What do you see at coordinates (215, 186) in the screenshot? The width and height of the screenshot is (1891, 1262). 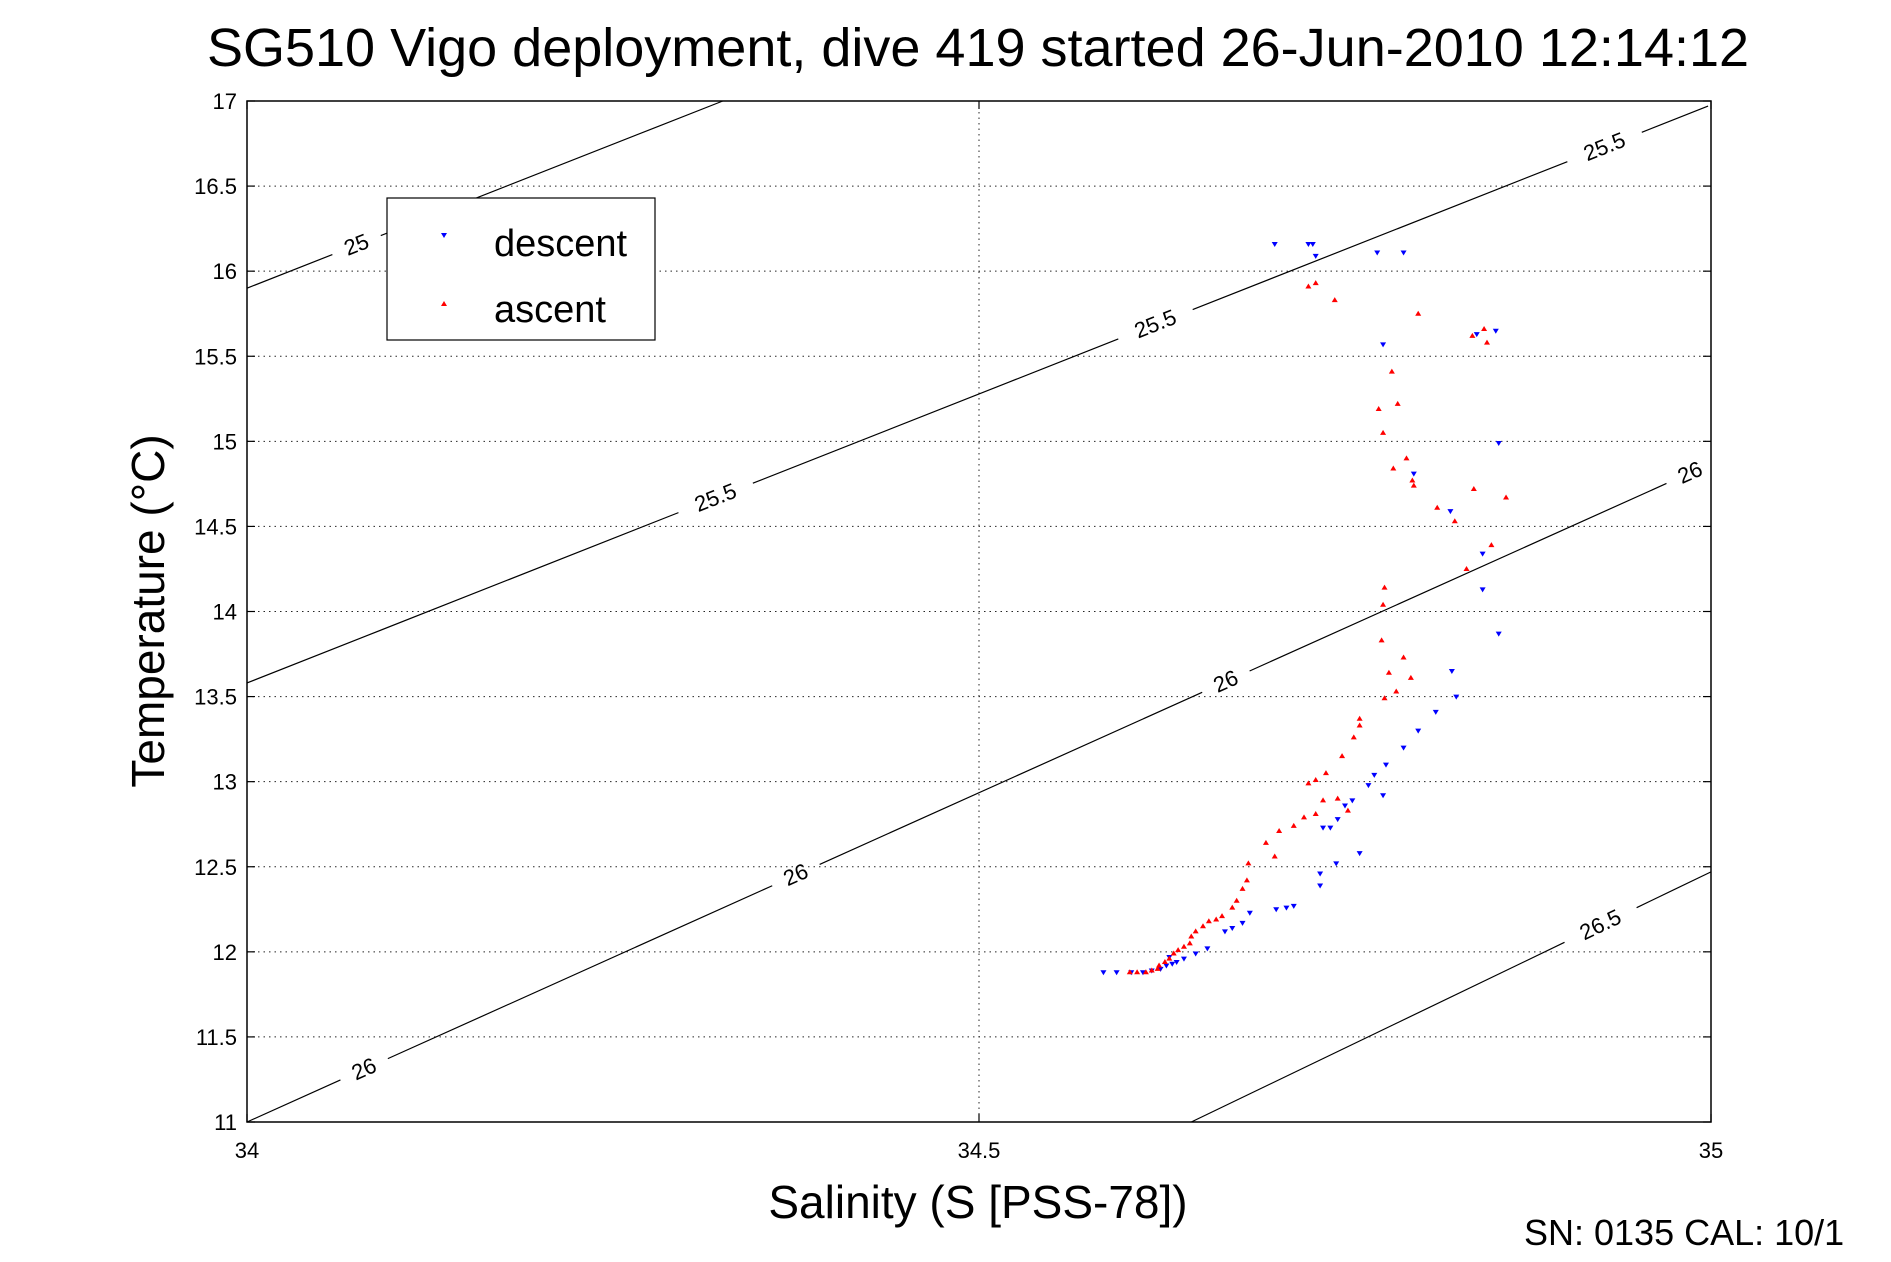 I see `y-tick-label: 16.5` at bounding box center [215, 186].